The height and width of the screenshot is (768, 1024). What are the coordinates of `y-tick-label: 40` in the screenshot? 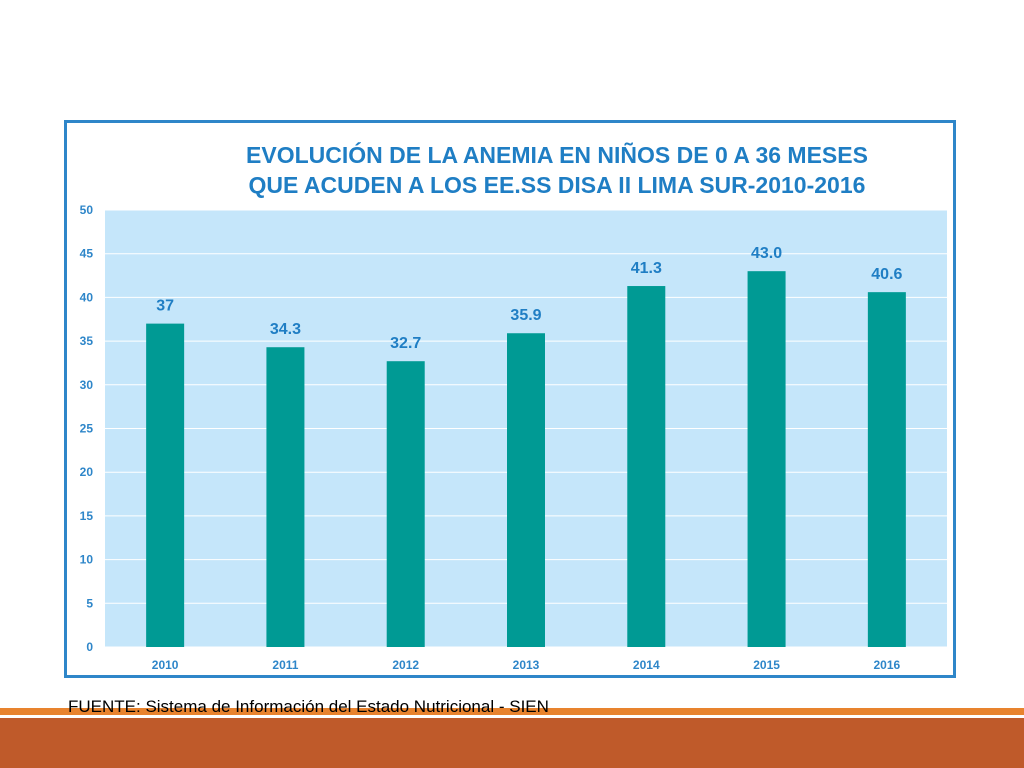 It's located at (87, 297).